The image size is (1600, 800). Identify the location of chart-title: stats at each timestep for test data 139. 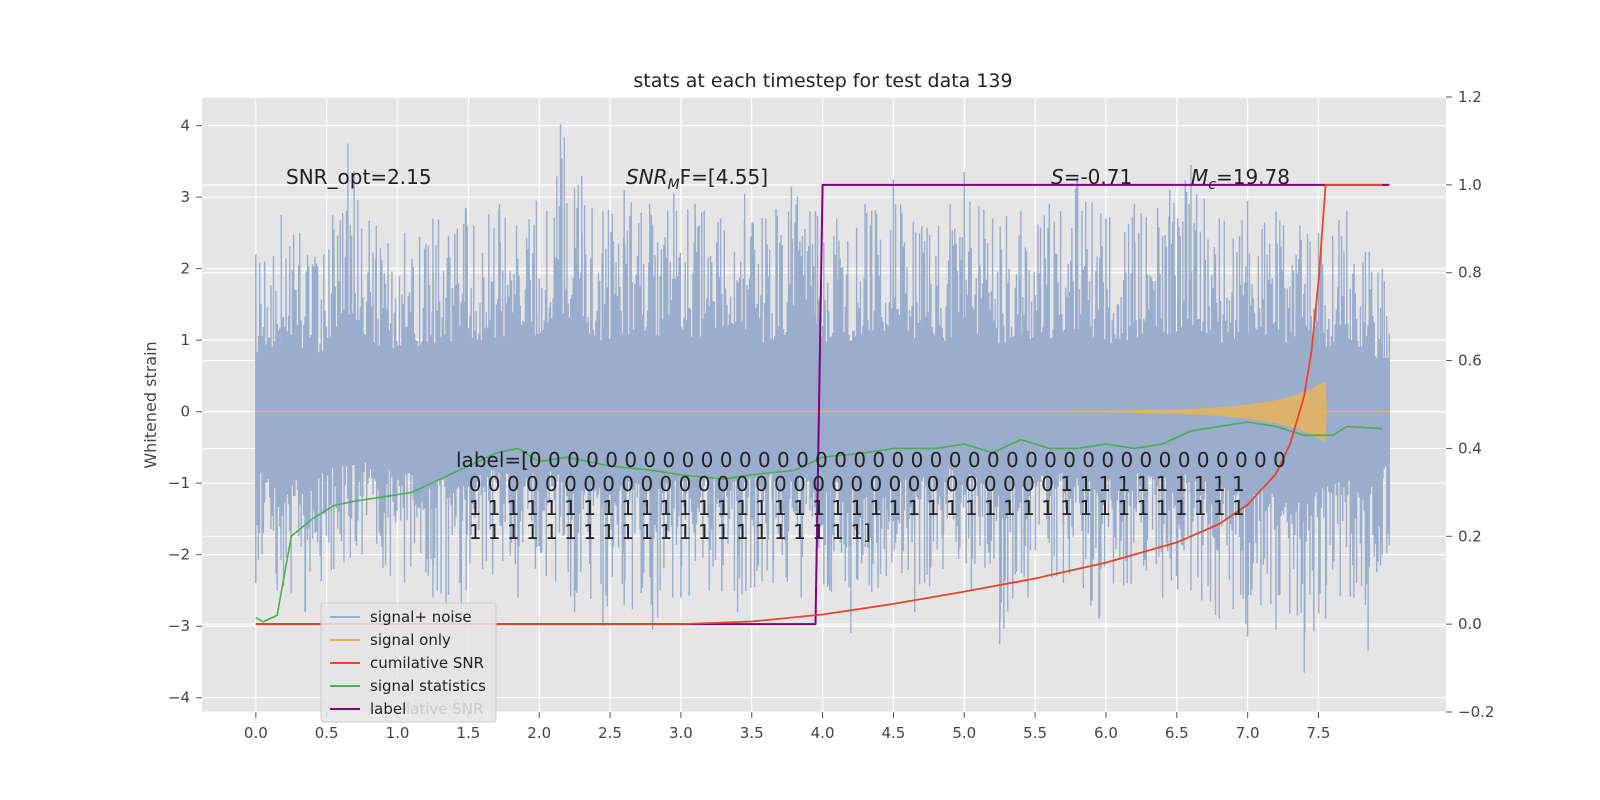
(822, 81).